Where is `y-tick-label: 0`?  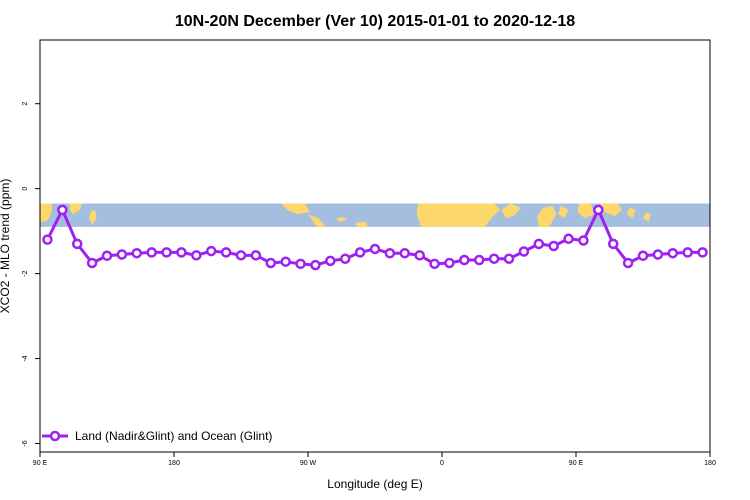
y-tick-label: 0 is located at coordinates (25, 189).